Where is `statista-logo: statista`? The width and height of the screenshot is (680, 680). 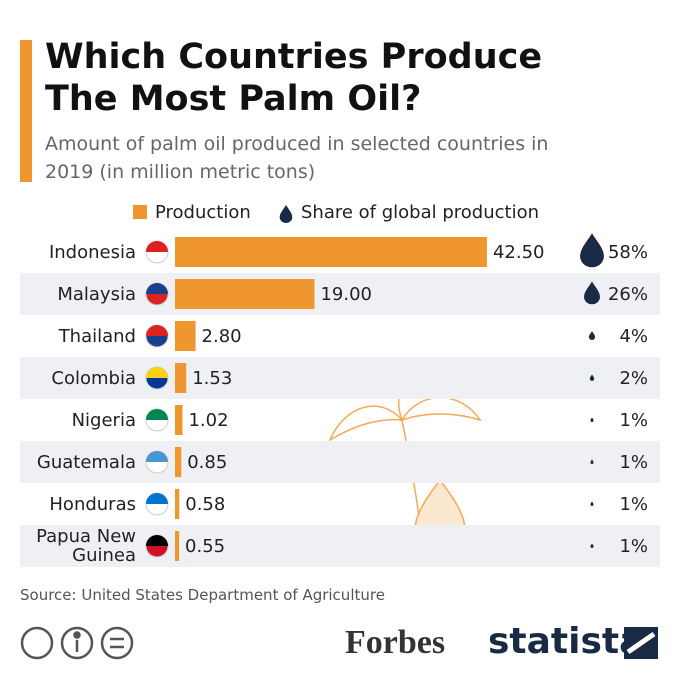
statista-logo: statista is located at coordinates (565, 641).